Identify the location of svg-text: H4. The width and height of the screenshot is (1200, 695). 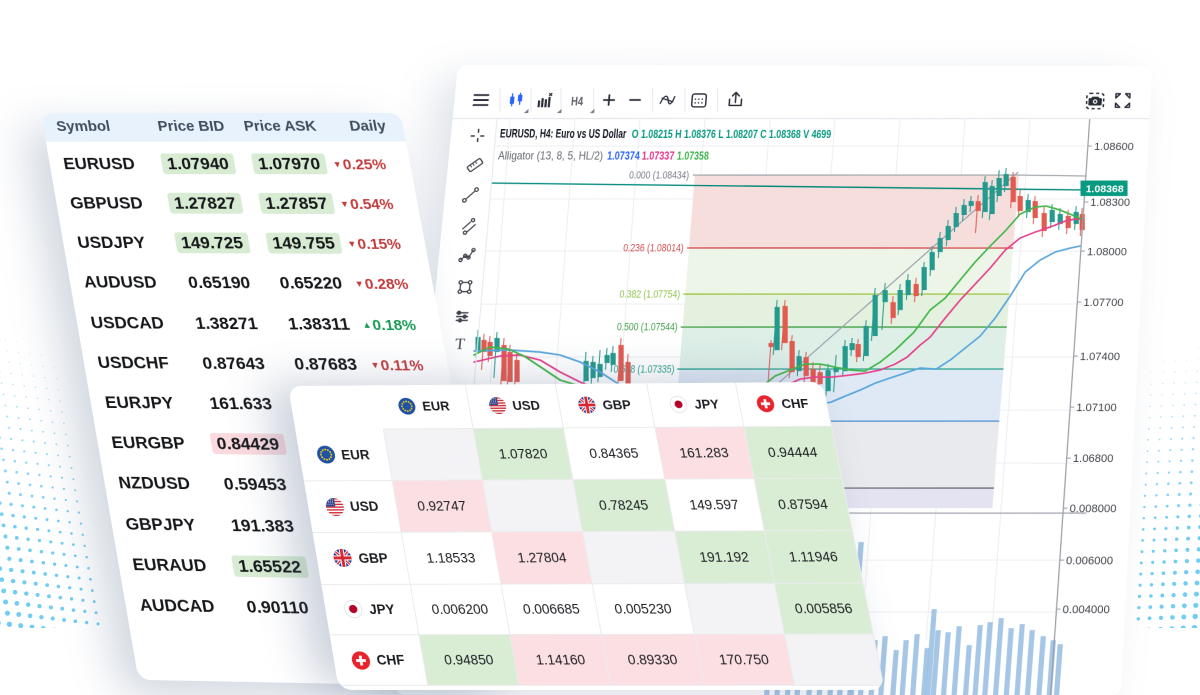
(577, 102).